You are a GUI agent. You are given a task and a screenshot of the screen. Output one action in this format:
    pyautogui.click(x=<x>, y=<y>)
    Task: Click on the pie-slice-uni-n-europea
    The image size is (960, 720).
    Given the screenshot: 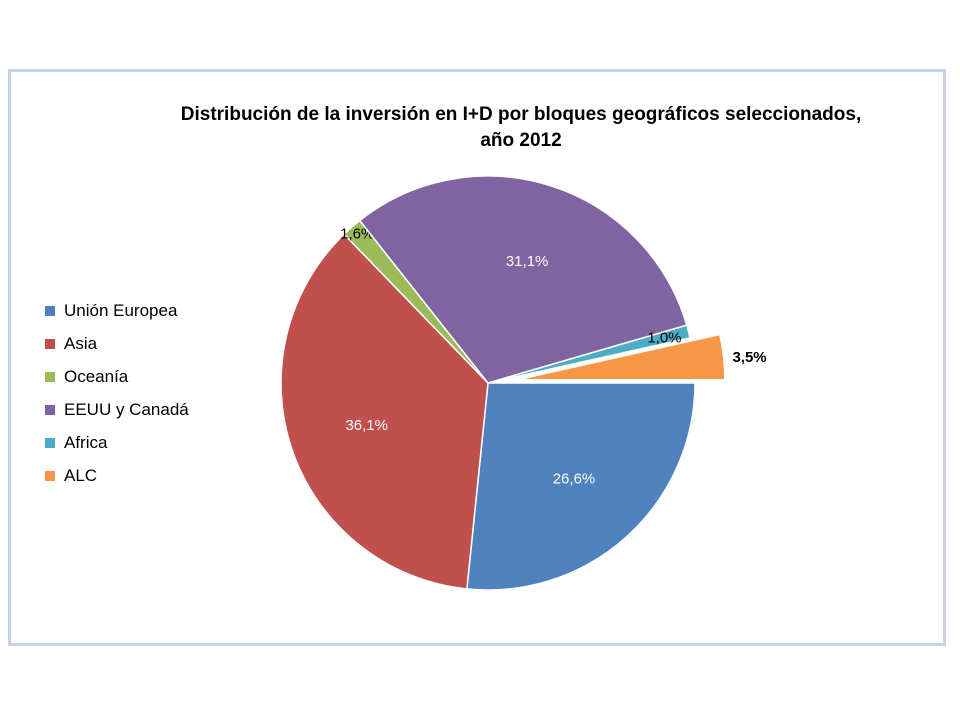 What is the action you would take?
    pyautogui.click(x=581, y=486)
    